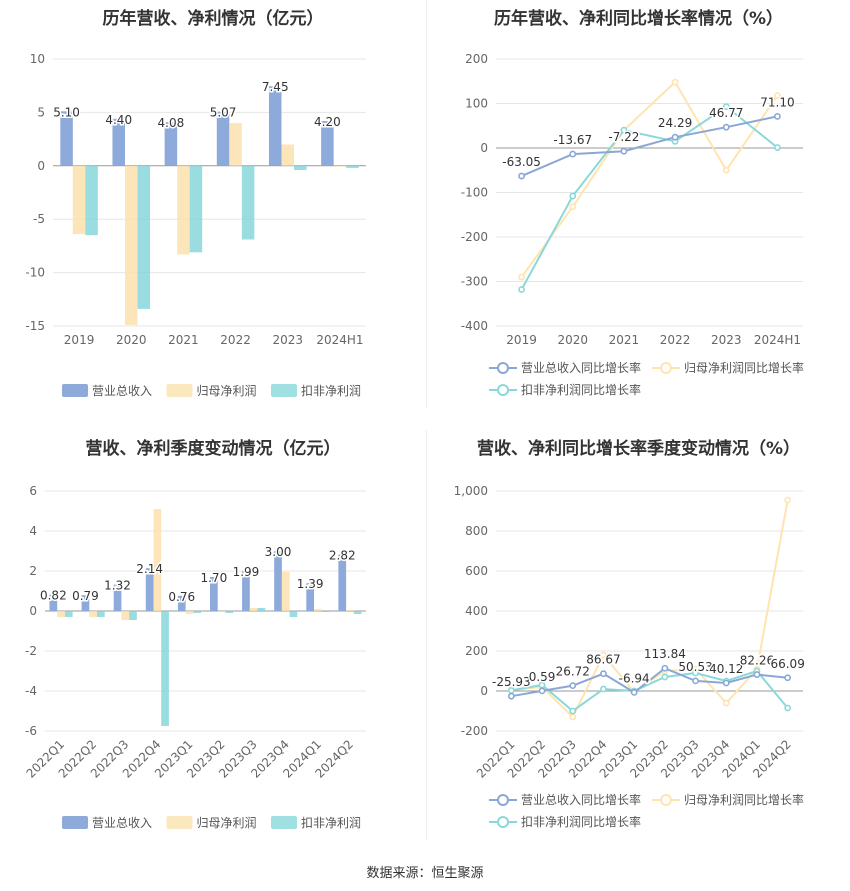 The image size is (850, 891). What do you see at coordinates (278, 552) in the screenshot?
I see `data-label: 3.00` at bounding box center [278, 552].